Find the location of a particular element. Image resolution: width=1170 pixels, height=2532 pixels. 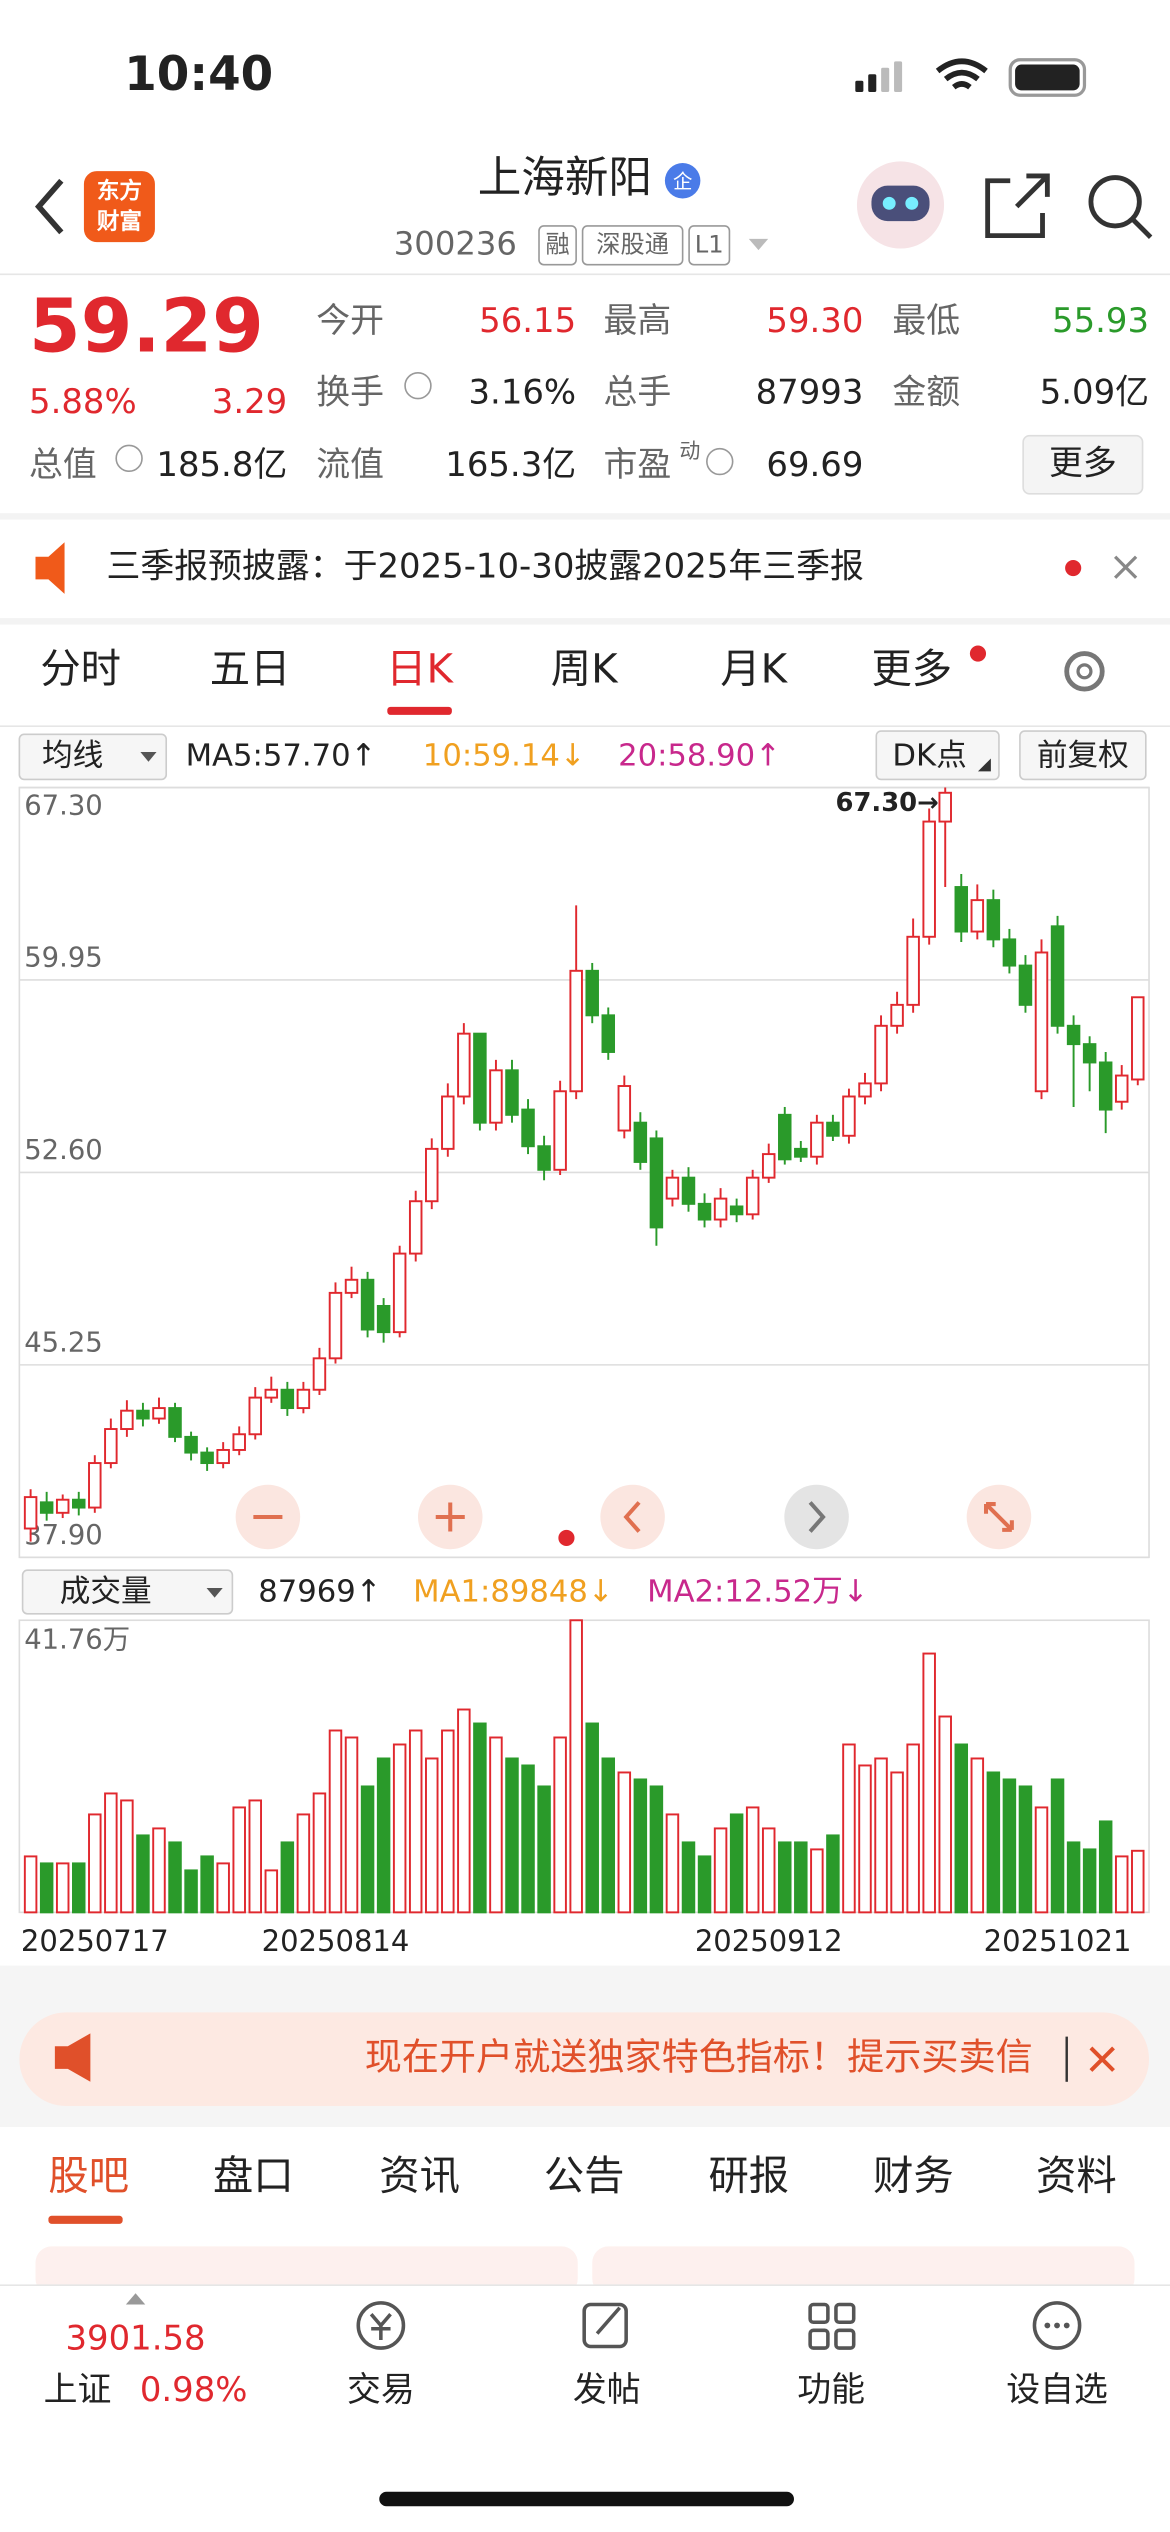

change: 3.29 is located at coordinates (249, 401).